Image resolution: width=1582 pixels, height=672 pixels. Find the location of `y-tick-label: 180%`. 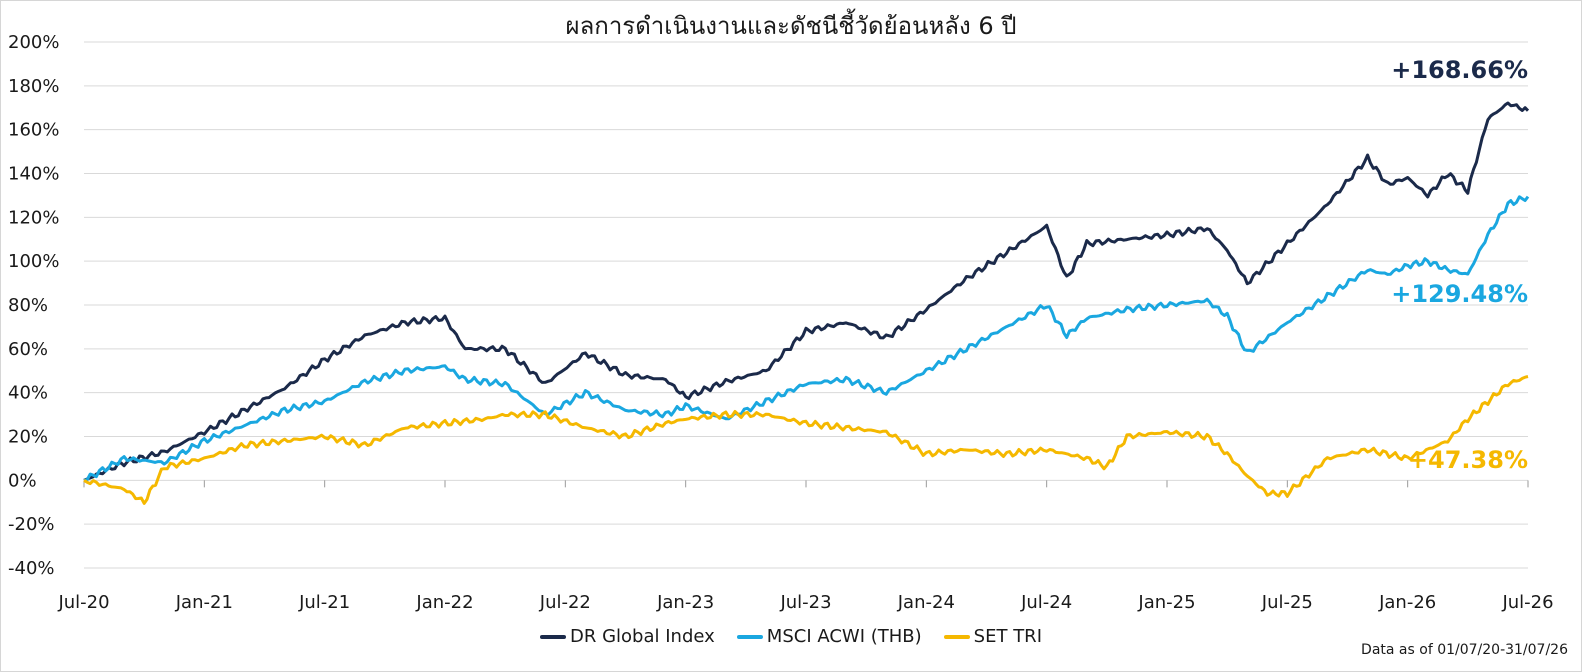

y-tick-label: 180% is located at coordinates (33, 86).